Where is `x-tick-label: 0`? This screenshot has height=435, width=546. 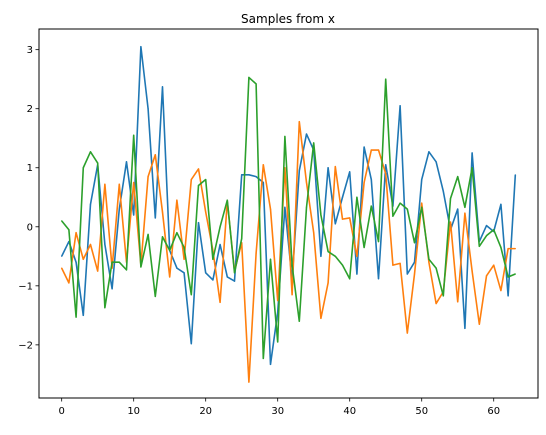
x-tick-label: 0 is located at coordinates (61, 411).